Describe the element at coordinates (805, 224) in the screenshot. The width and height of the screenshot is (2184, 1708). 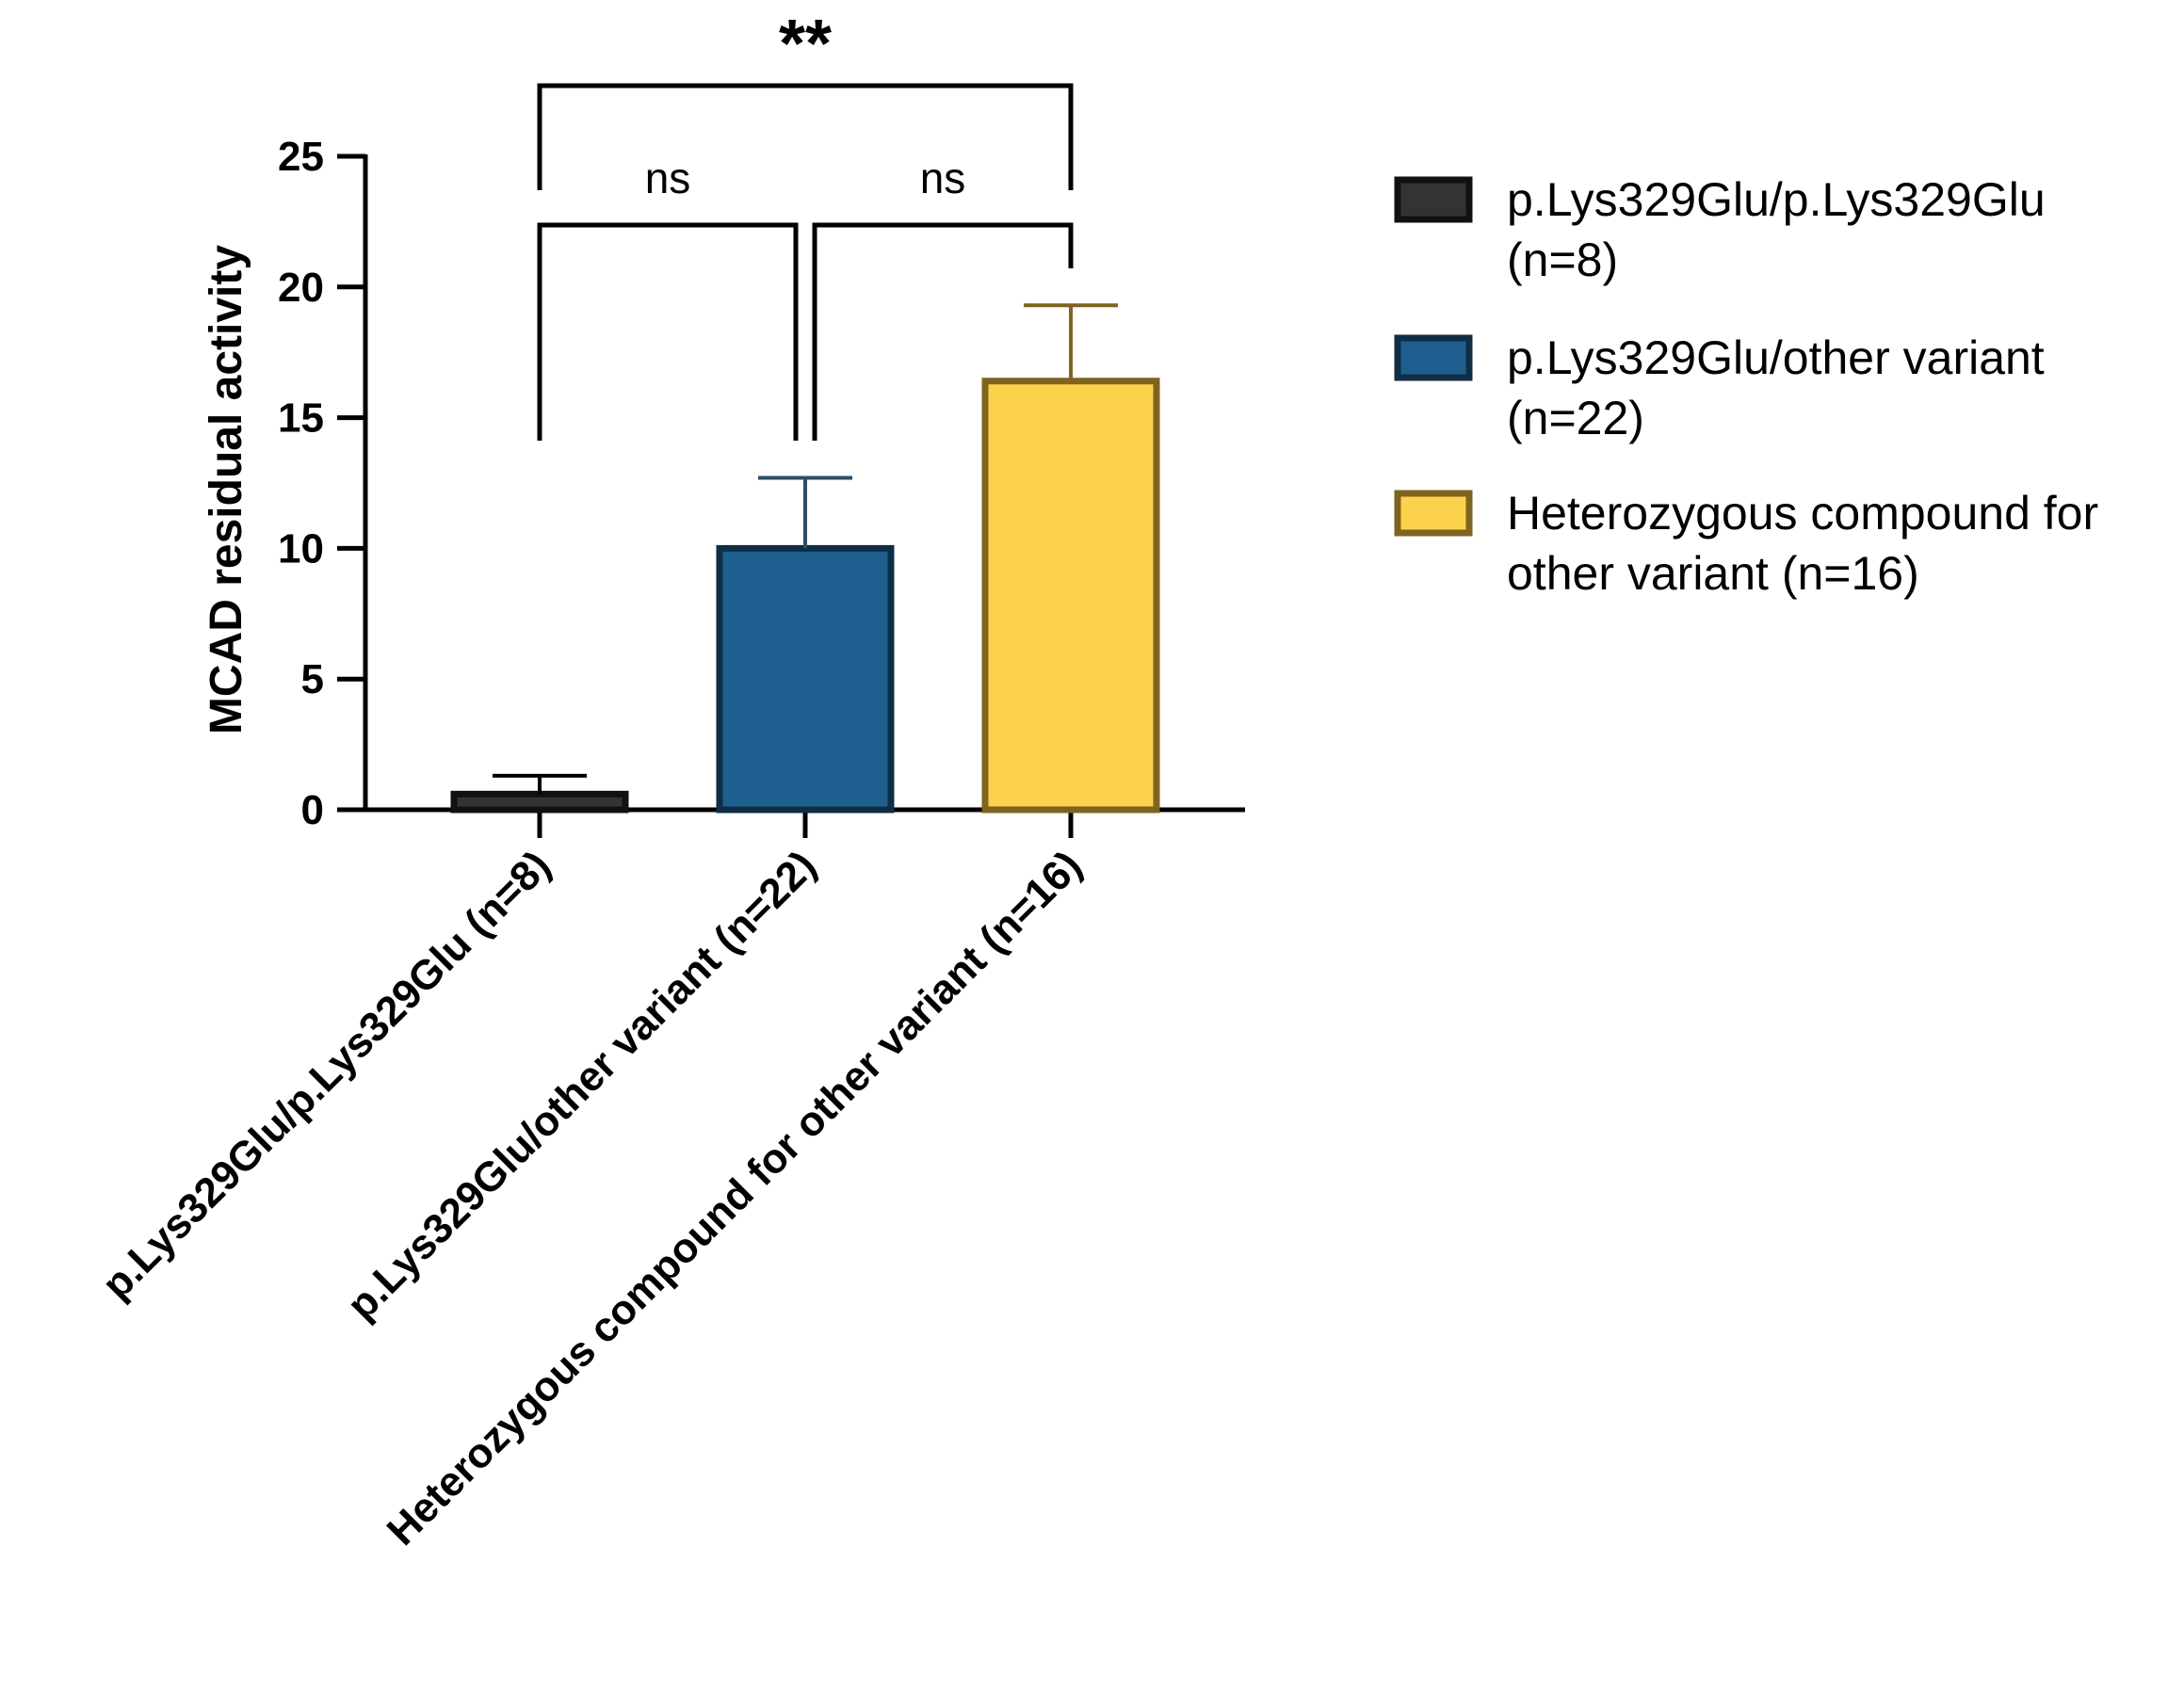
I see `significance-brackets: ** ns ns` at that location.